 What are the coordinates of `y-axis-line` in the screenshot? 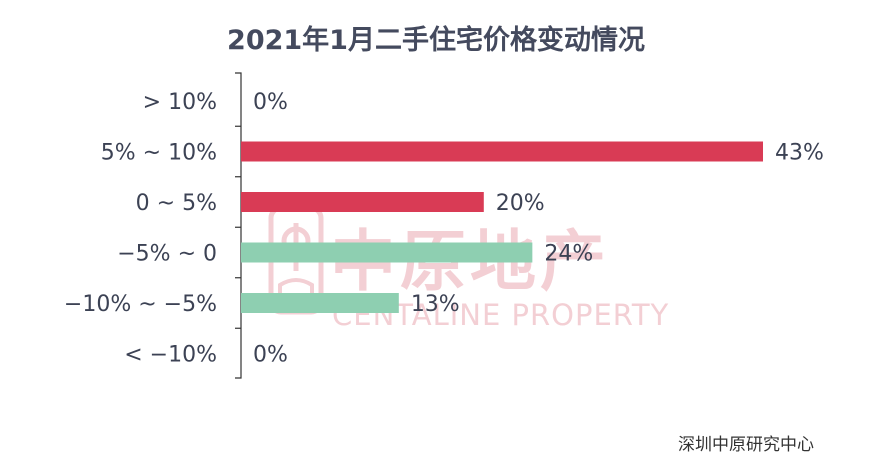 It's located at (238, 225).